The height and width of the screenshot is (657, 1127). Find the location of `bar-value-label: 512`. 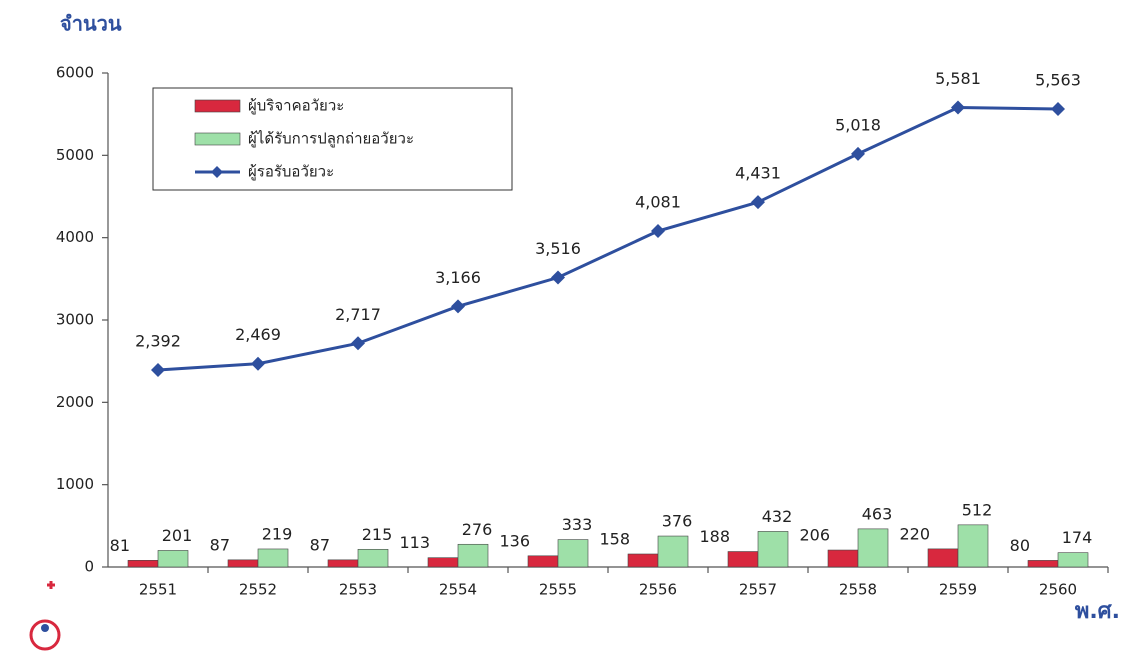

bar-value-label: 512 is located at coordinates (977, 509).